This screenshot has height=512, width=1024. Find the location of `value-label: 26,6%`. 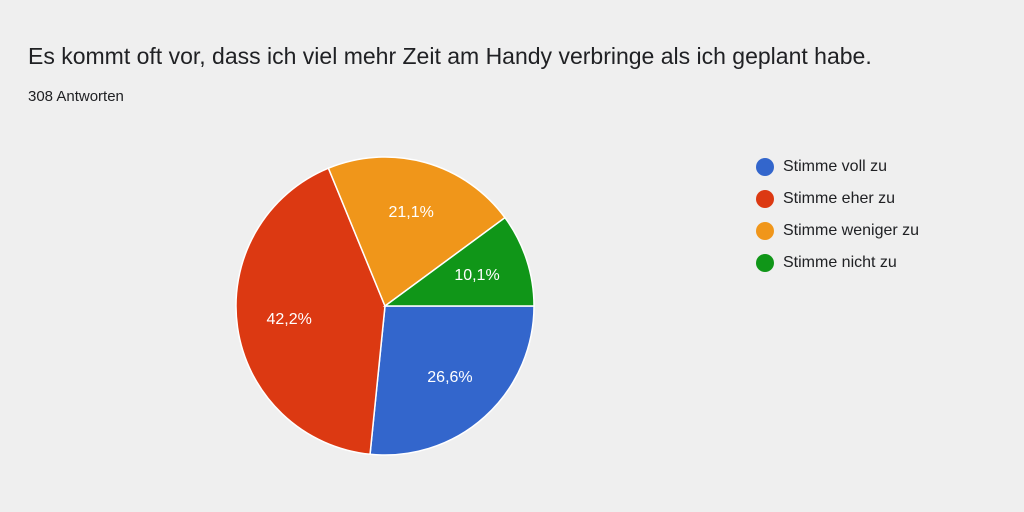

value-label: 26,6% is located at coordinates (449, 377).